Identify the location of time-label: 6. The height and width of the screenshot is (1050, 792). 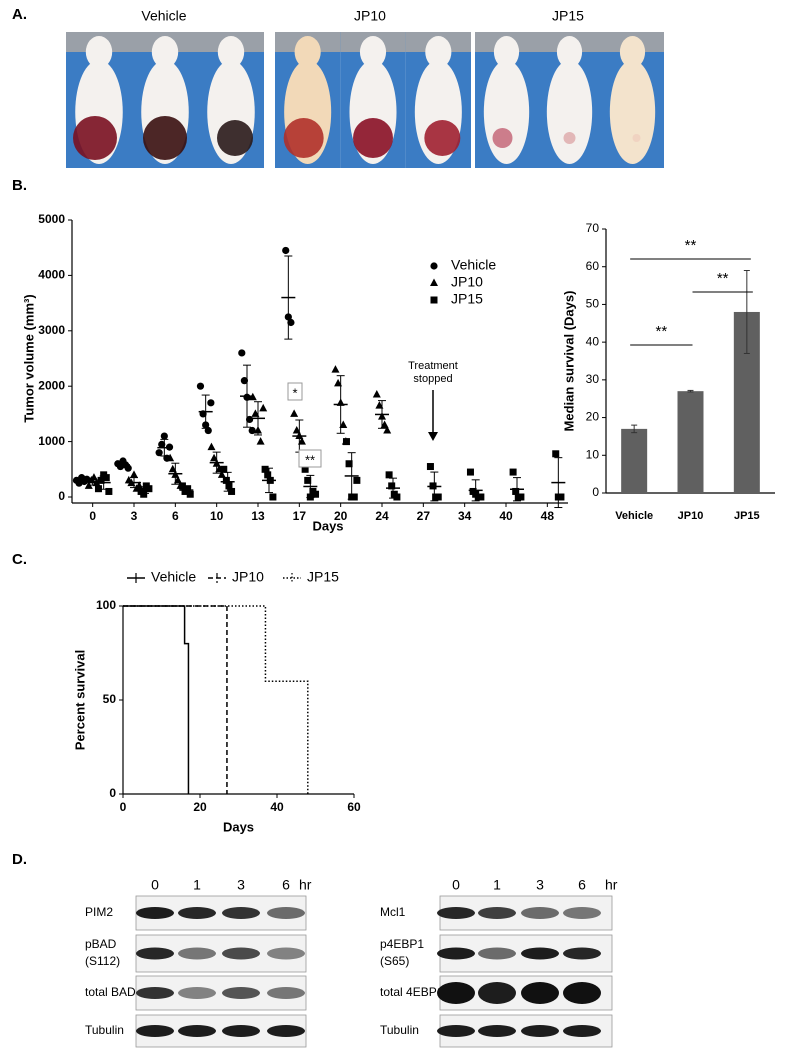
(286, 885).